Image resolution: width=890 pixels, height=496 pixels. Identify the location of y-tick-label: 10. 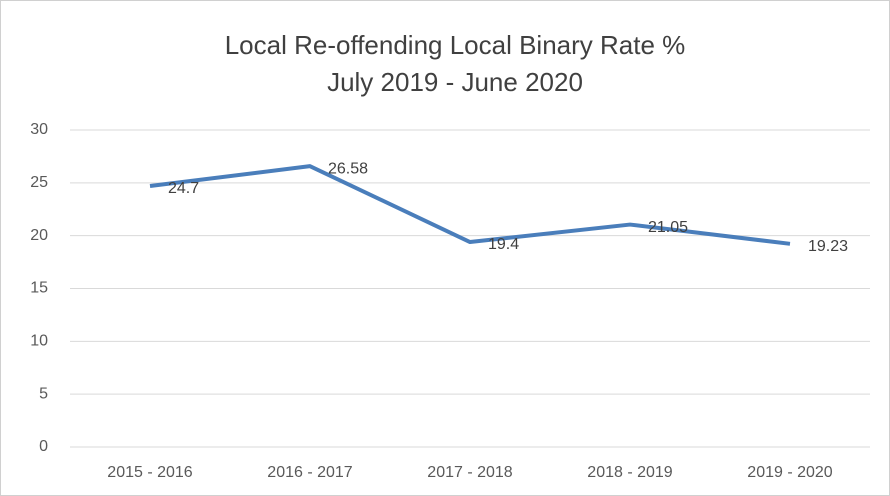
(39, 341).